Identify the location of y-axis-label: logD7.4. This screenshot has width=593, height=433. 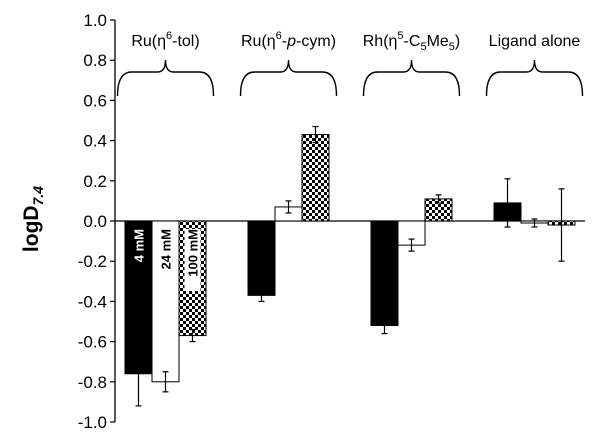
(33, 219).